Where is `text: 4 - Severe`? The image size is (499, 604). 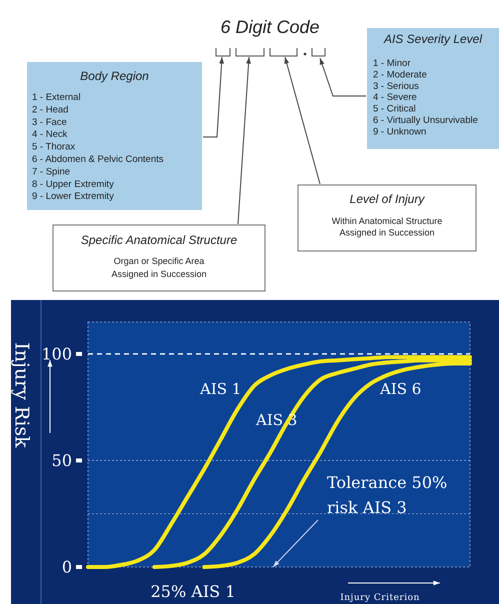
text: 4 - Severe is located at coordinates (395, 98).